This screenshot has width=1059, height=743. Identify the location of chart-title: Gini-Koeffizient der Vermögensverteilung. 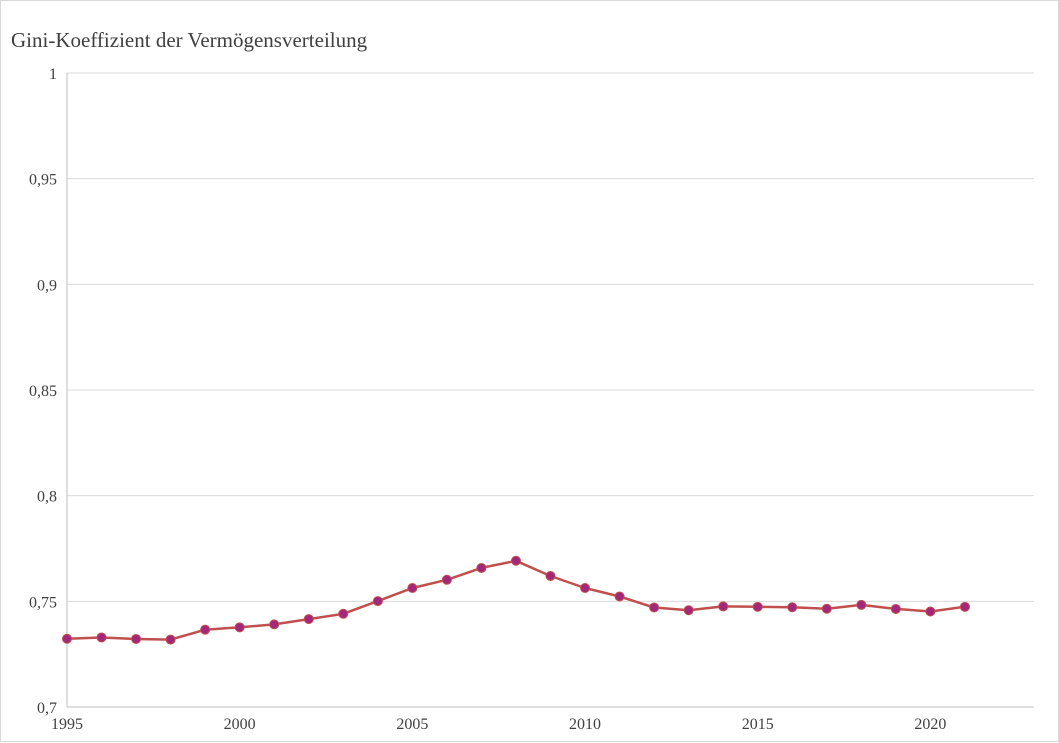
(189, 40).